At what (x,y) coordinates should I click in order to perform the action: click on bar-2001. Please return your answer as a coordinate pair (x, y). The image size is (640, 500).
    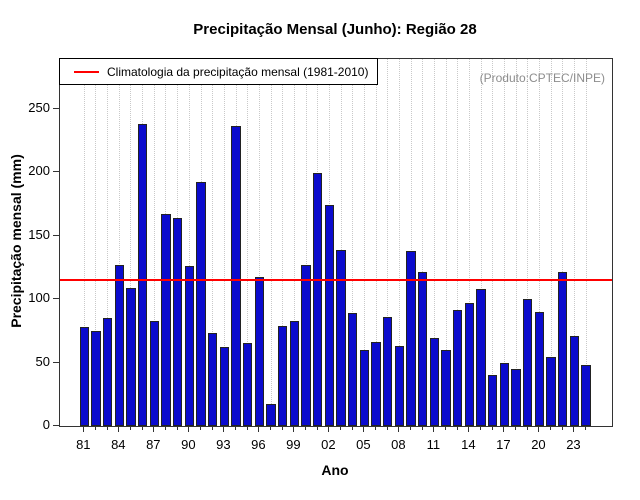
    Looking at the image, I should click on (318, 299).